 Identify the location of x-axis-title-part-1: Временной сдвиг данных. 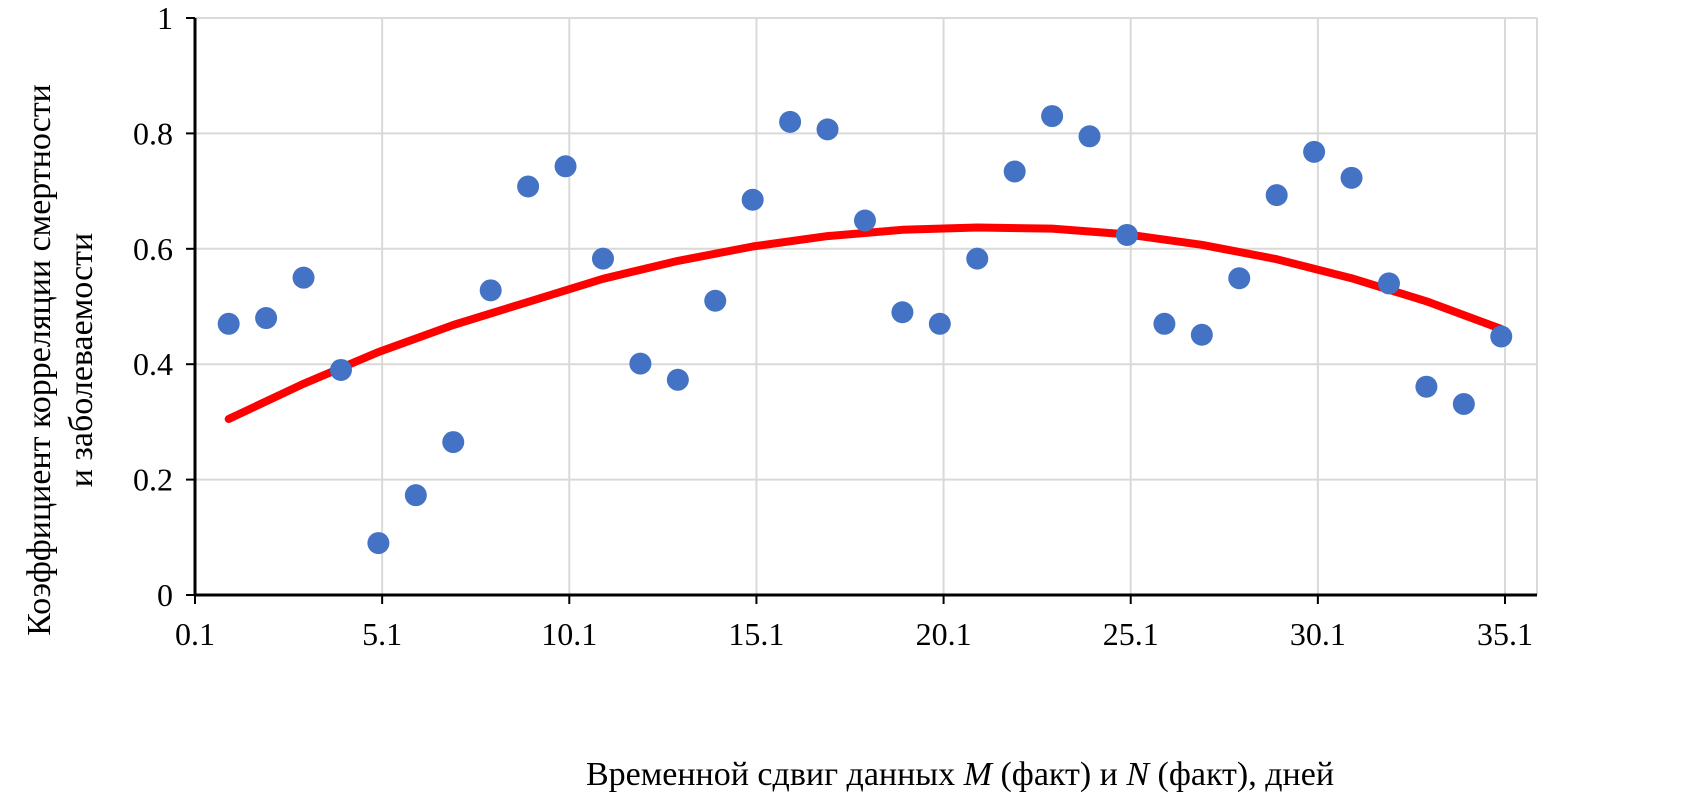
(775, 774).